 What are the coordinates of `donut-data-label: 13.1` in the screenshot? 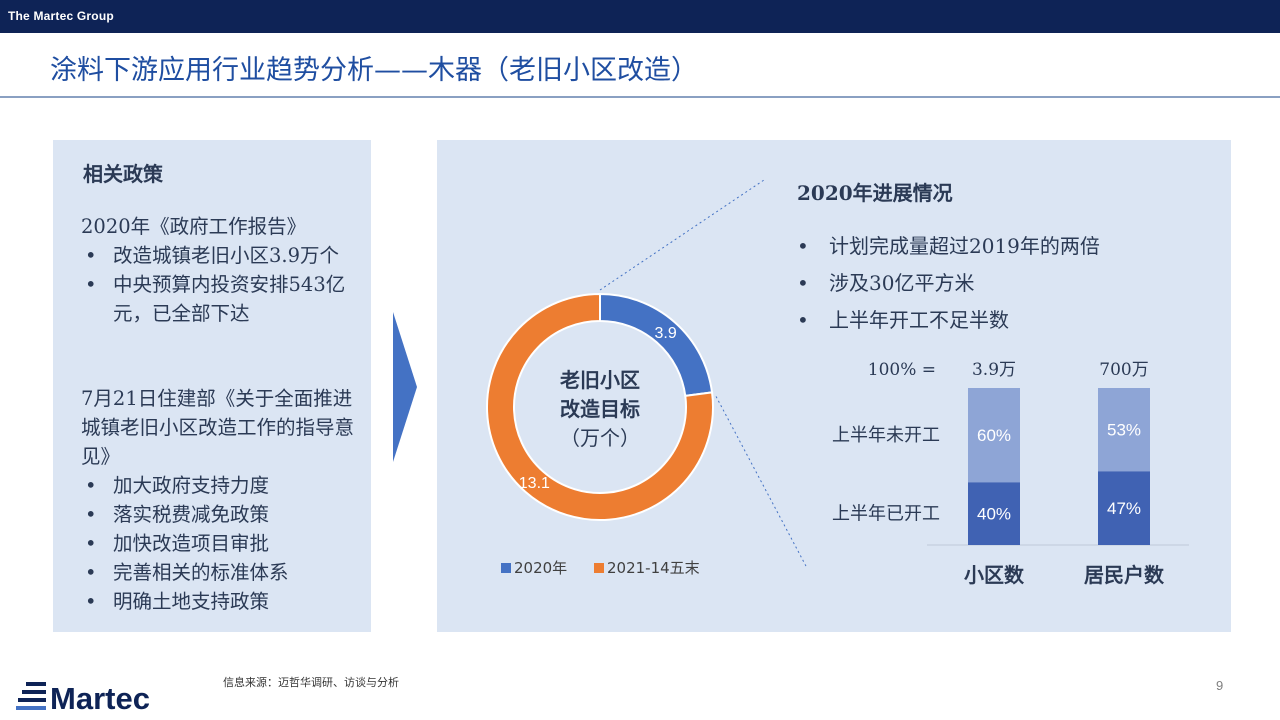 It's located at (534, 483).